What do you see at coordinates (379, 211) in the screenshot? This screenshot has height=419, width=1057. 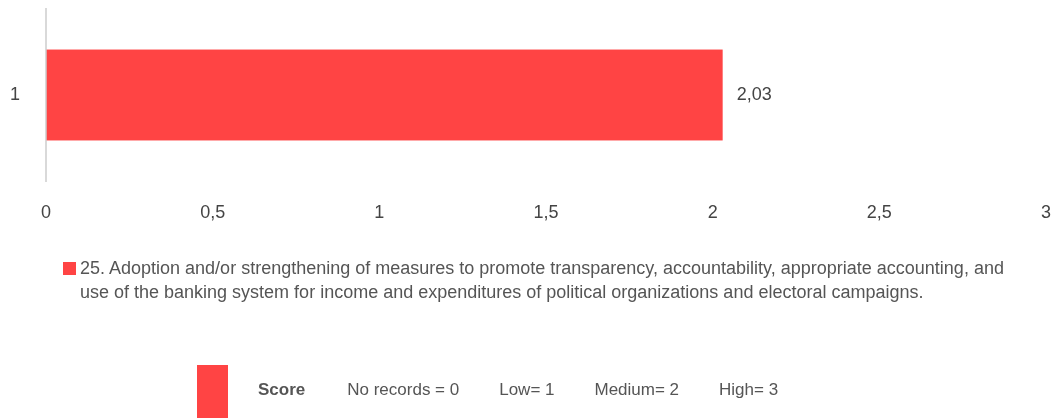 I see `x-tick-label: 1` at bounding box center [379, 211].